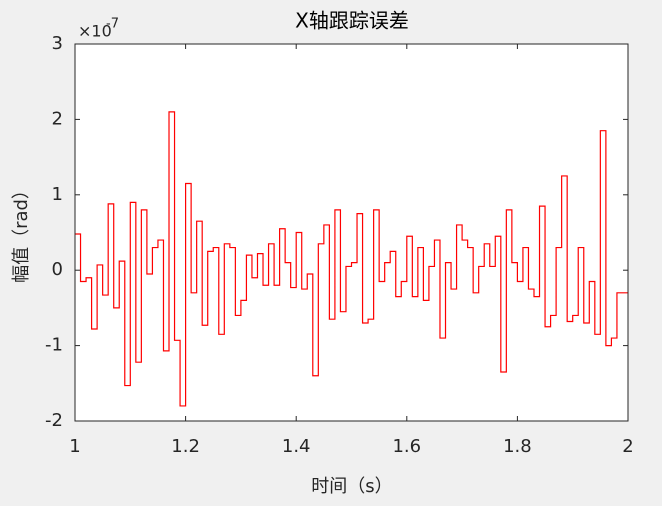 Image resolution: width=662 pixels, height=506 pixels. What do you see at coordinates (74, 446) in the screenshot?
I see `x-tick-label: 1` at bounding box center [74, 446].